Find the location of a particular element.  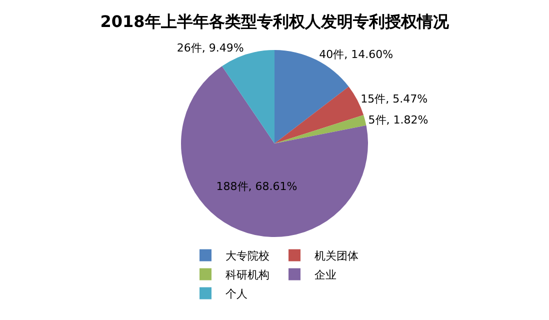

legend-label: 大专院校 is located at coordinates (248, 256).